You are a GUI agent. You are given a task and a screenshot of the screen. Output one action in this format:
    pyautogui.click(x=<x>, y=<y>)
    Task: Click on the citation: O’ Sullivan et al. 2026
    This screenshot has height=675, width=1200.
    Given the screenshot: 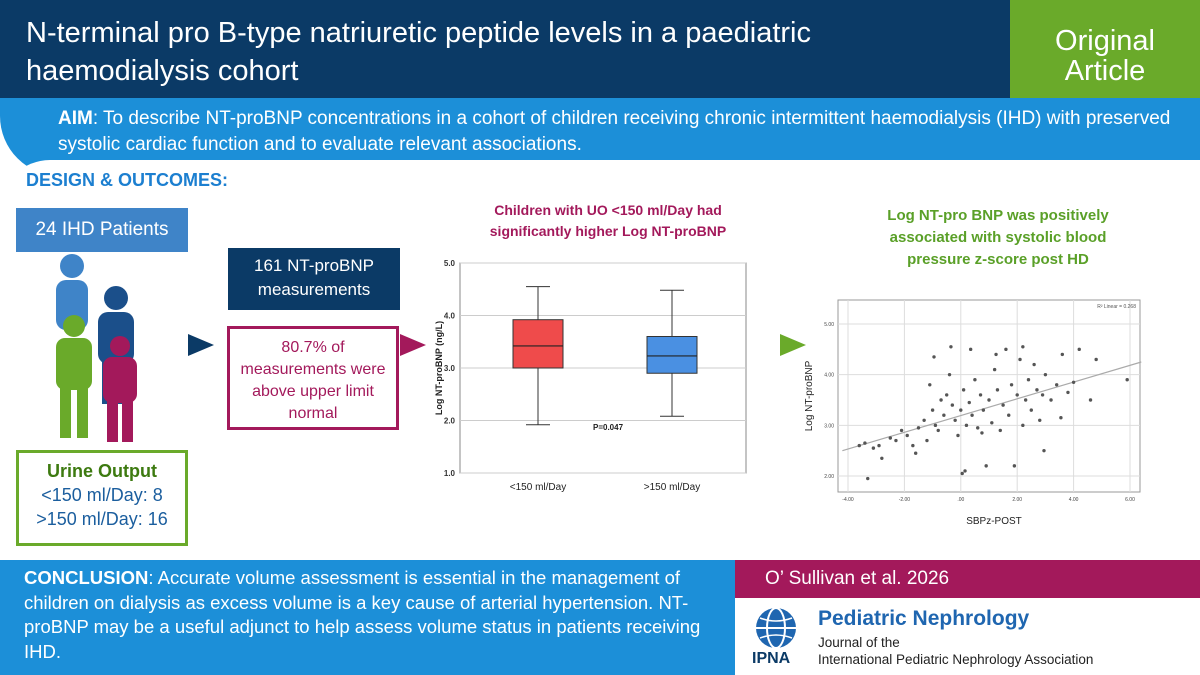 What is the action you would take?
    pyautogui.click(x=857, y=578)
    